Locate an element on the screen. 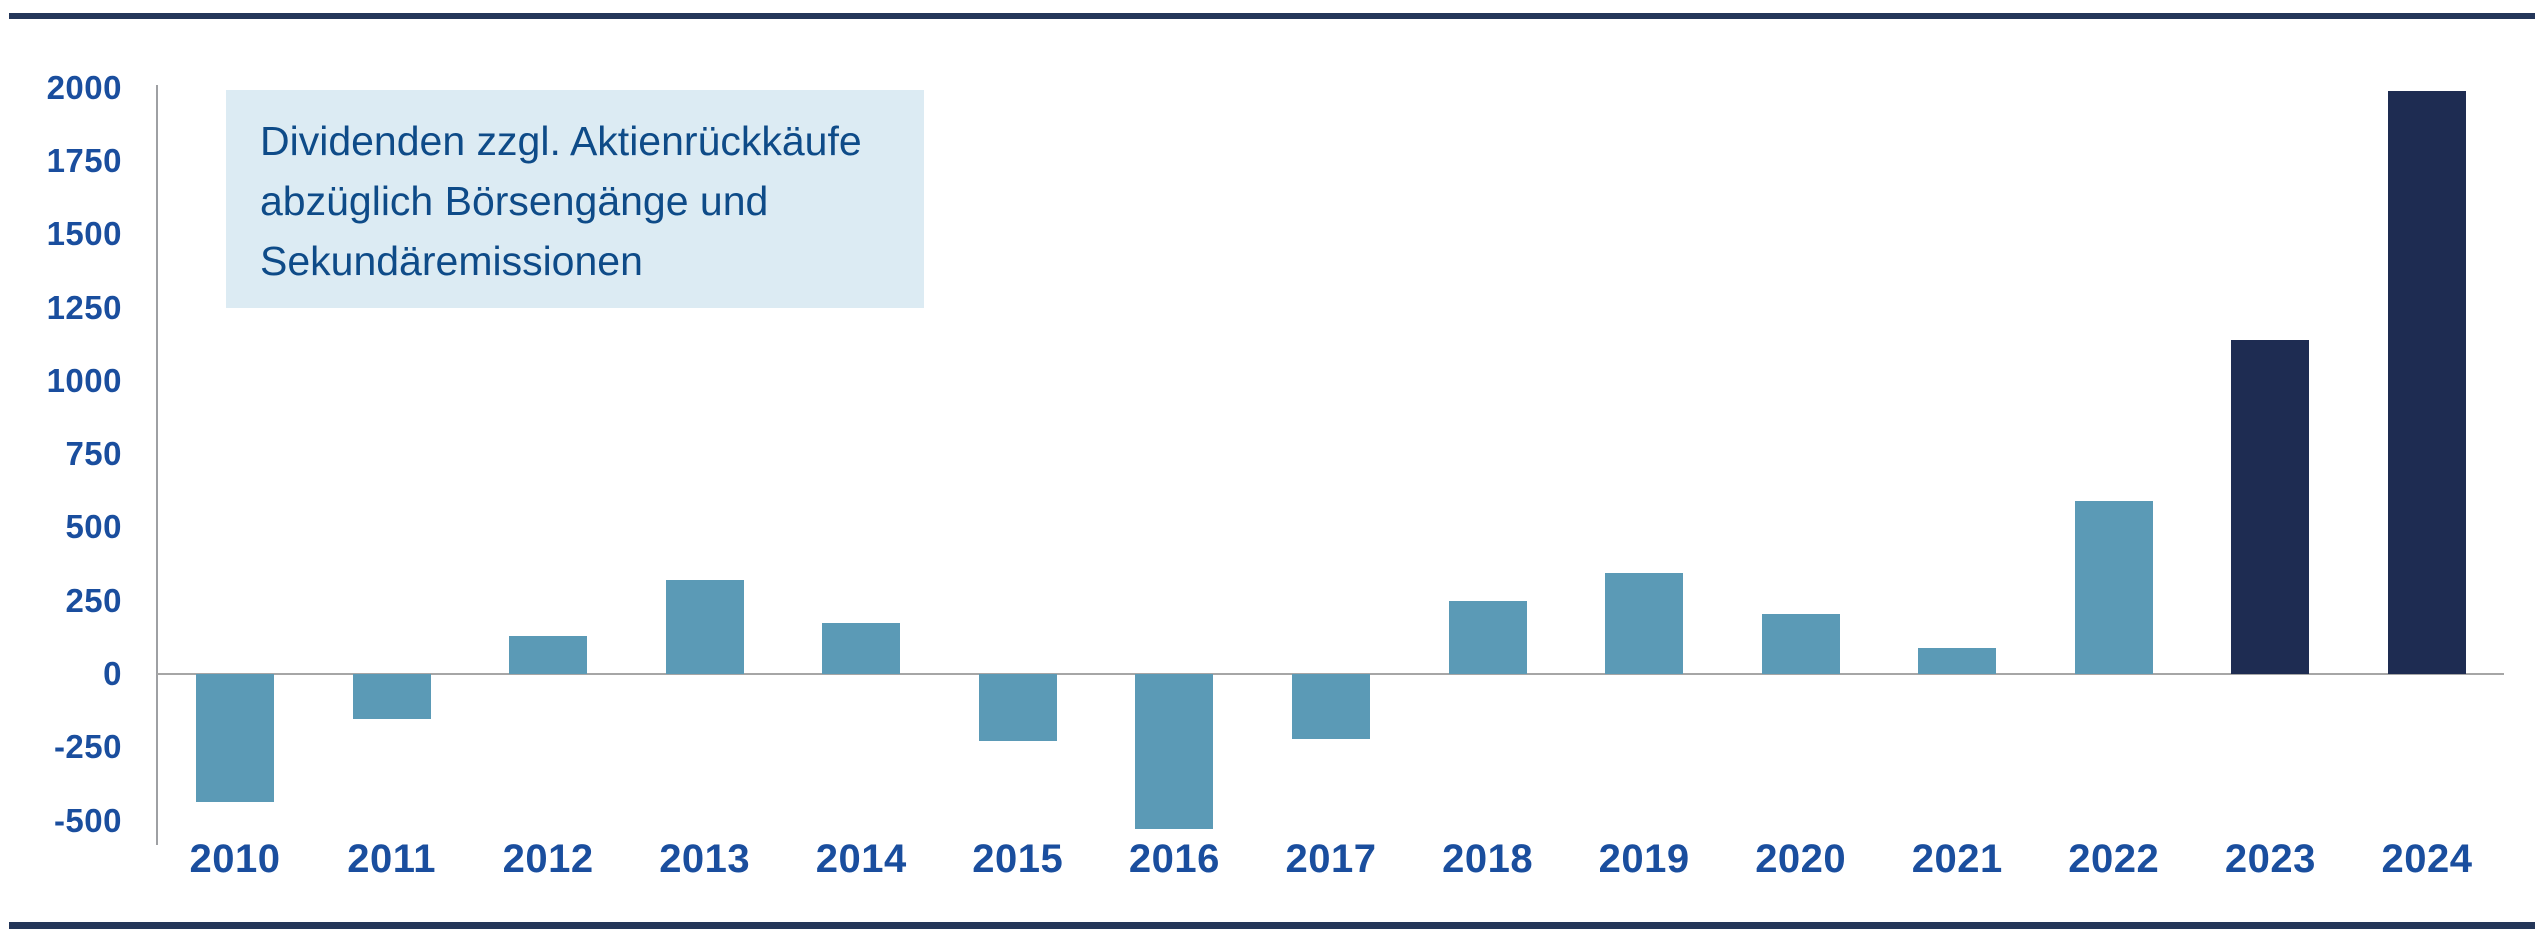  bar-2014 is located at coordinates (861, 648).